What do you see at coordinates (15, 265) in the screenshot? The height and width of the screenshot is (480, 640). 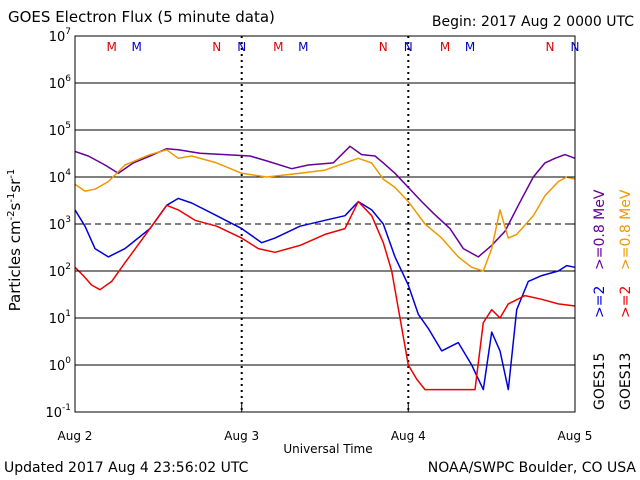 I see `y-label-part: Particles cm` at bounding box center [15, 265].